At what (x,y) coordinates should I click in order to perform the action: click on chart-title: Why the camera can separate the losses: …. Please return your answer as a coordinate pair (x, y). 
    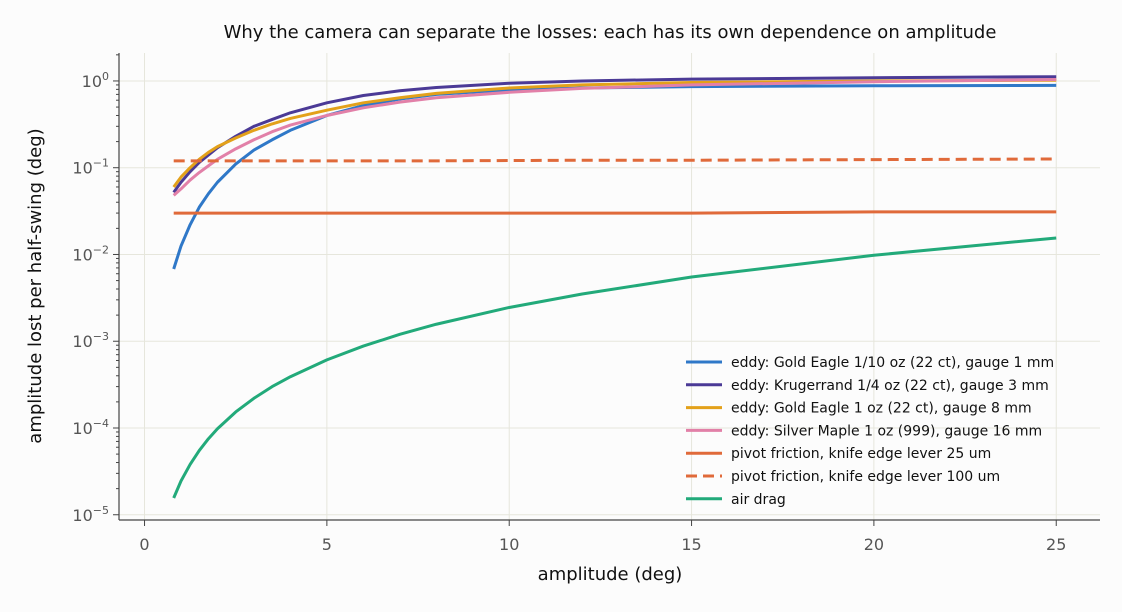
    Looking at the image, I should click on (610, 32).